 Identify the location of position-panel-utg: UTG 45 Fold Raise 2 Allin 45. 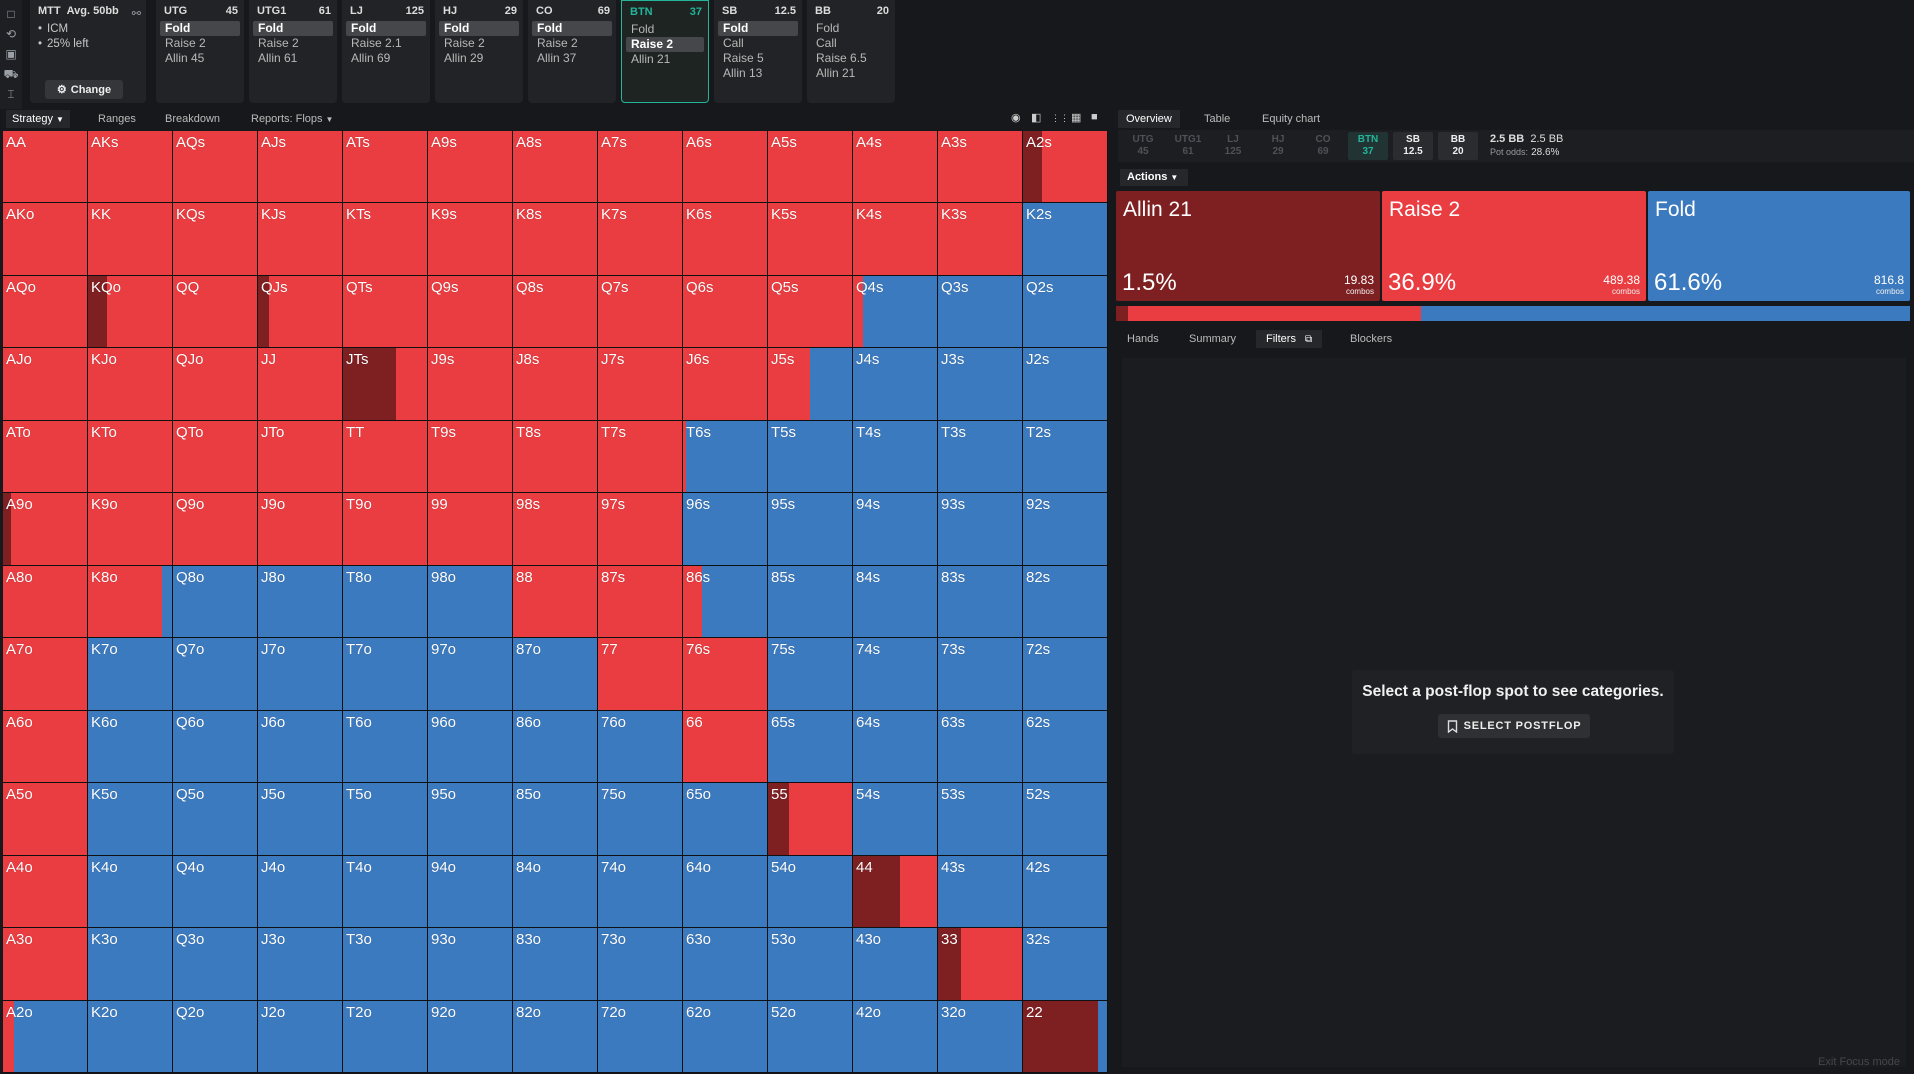
(200, 51).